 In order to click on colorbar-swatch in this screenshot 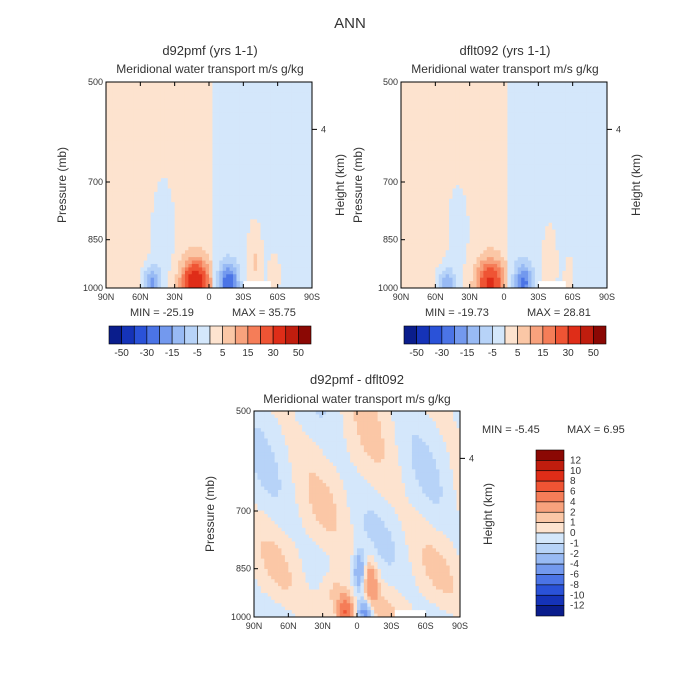, I will do `click(140, 335)`.